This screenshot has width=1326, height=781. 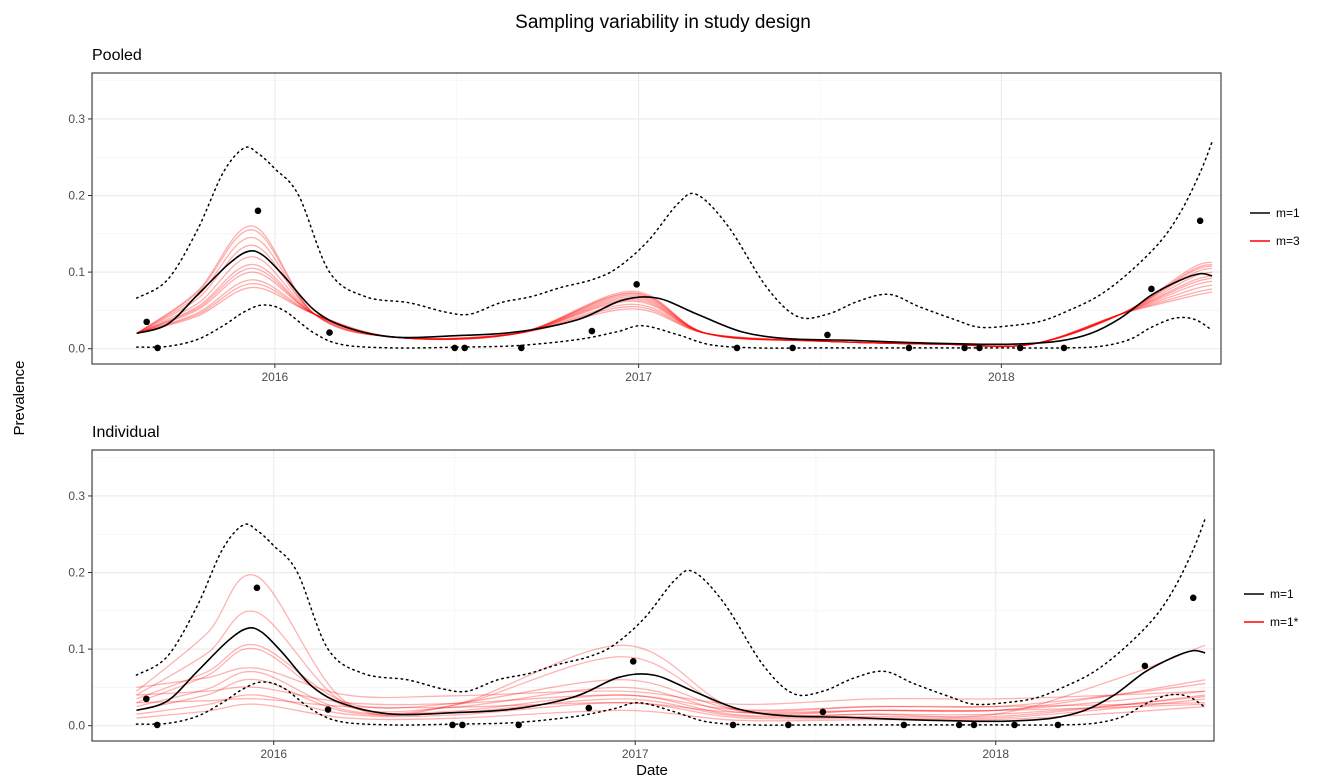 I want to click on legend-pooled: m=1 m=3, so click(x=1275, y=227).